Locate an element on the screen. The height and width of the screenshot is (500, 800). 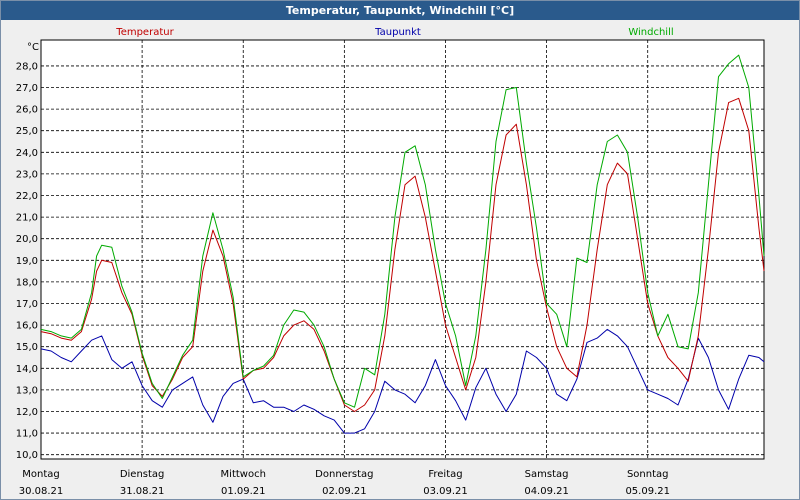
x-tick-weekday: Dienstag is located at coordinates (142, 474).